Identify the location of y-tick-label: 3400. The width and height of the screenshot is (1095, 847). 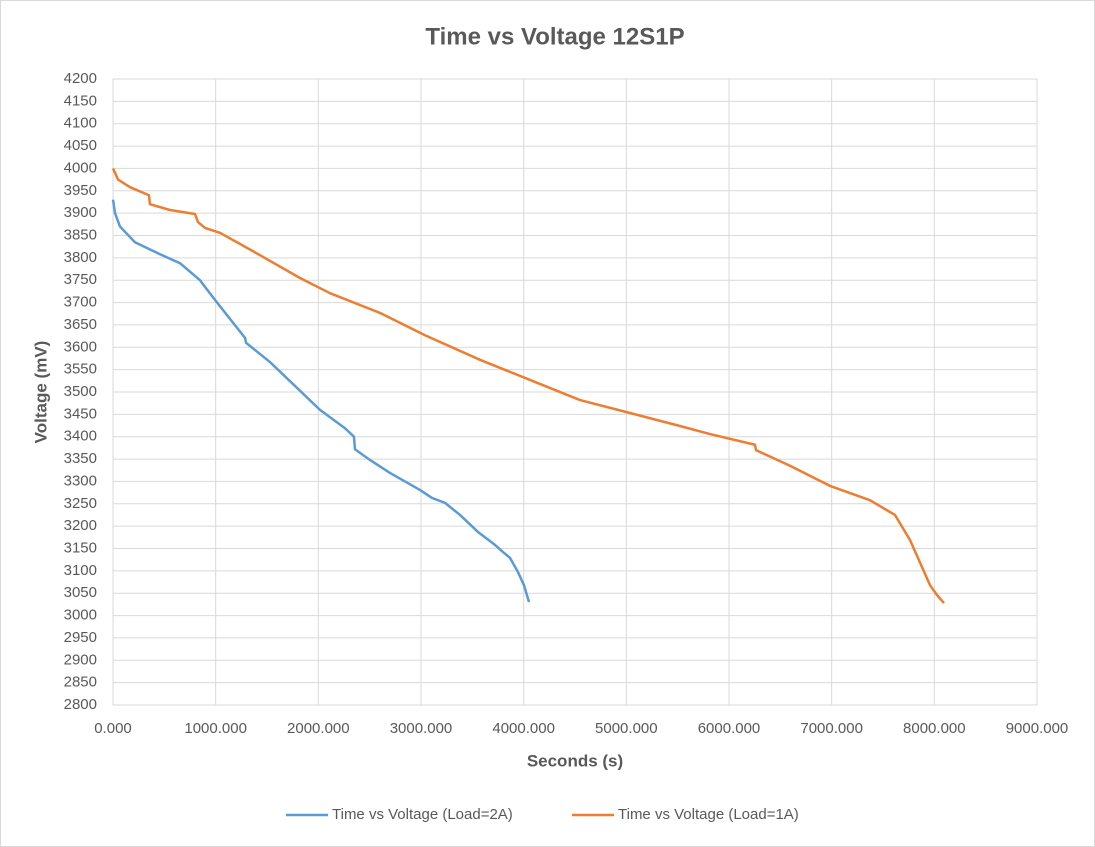
(80, 436).